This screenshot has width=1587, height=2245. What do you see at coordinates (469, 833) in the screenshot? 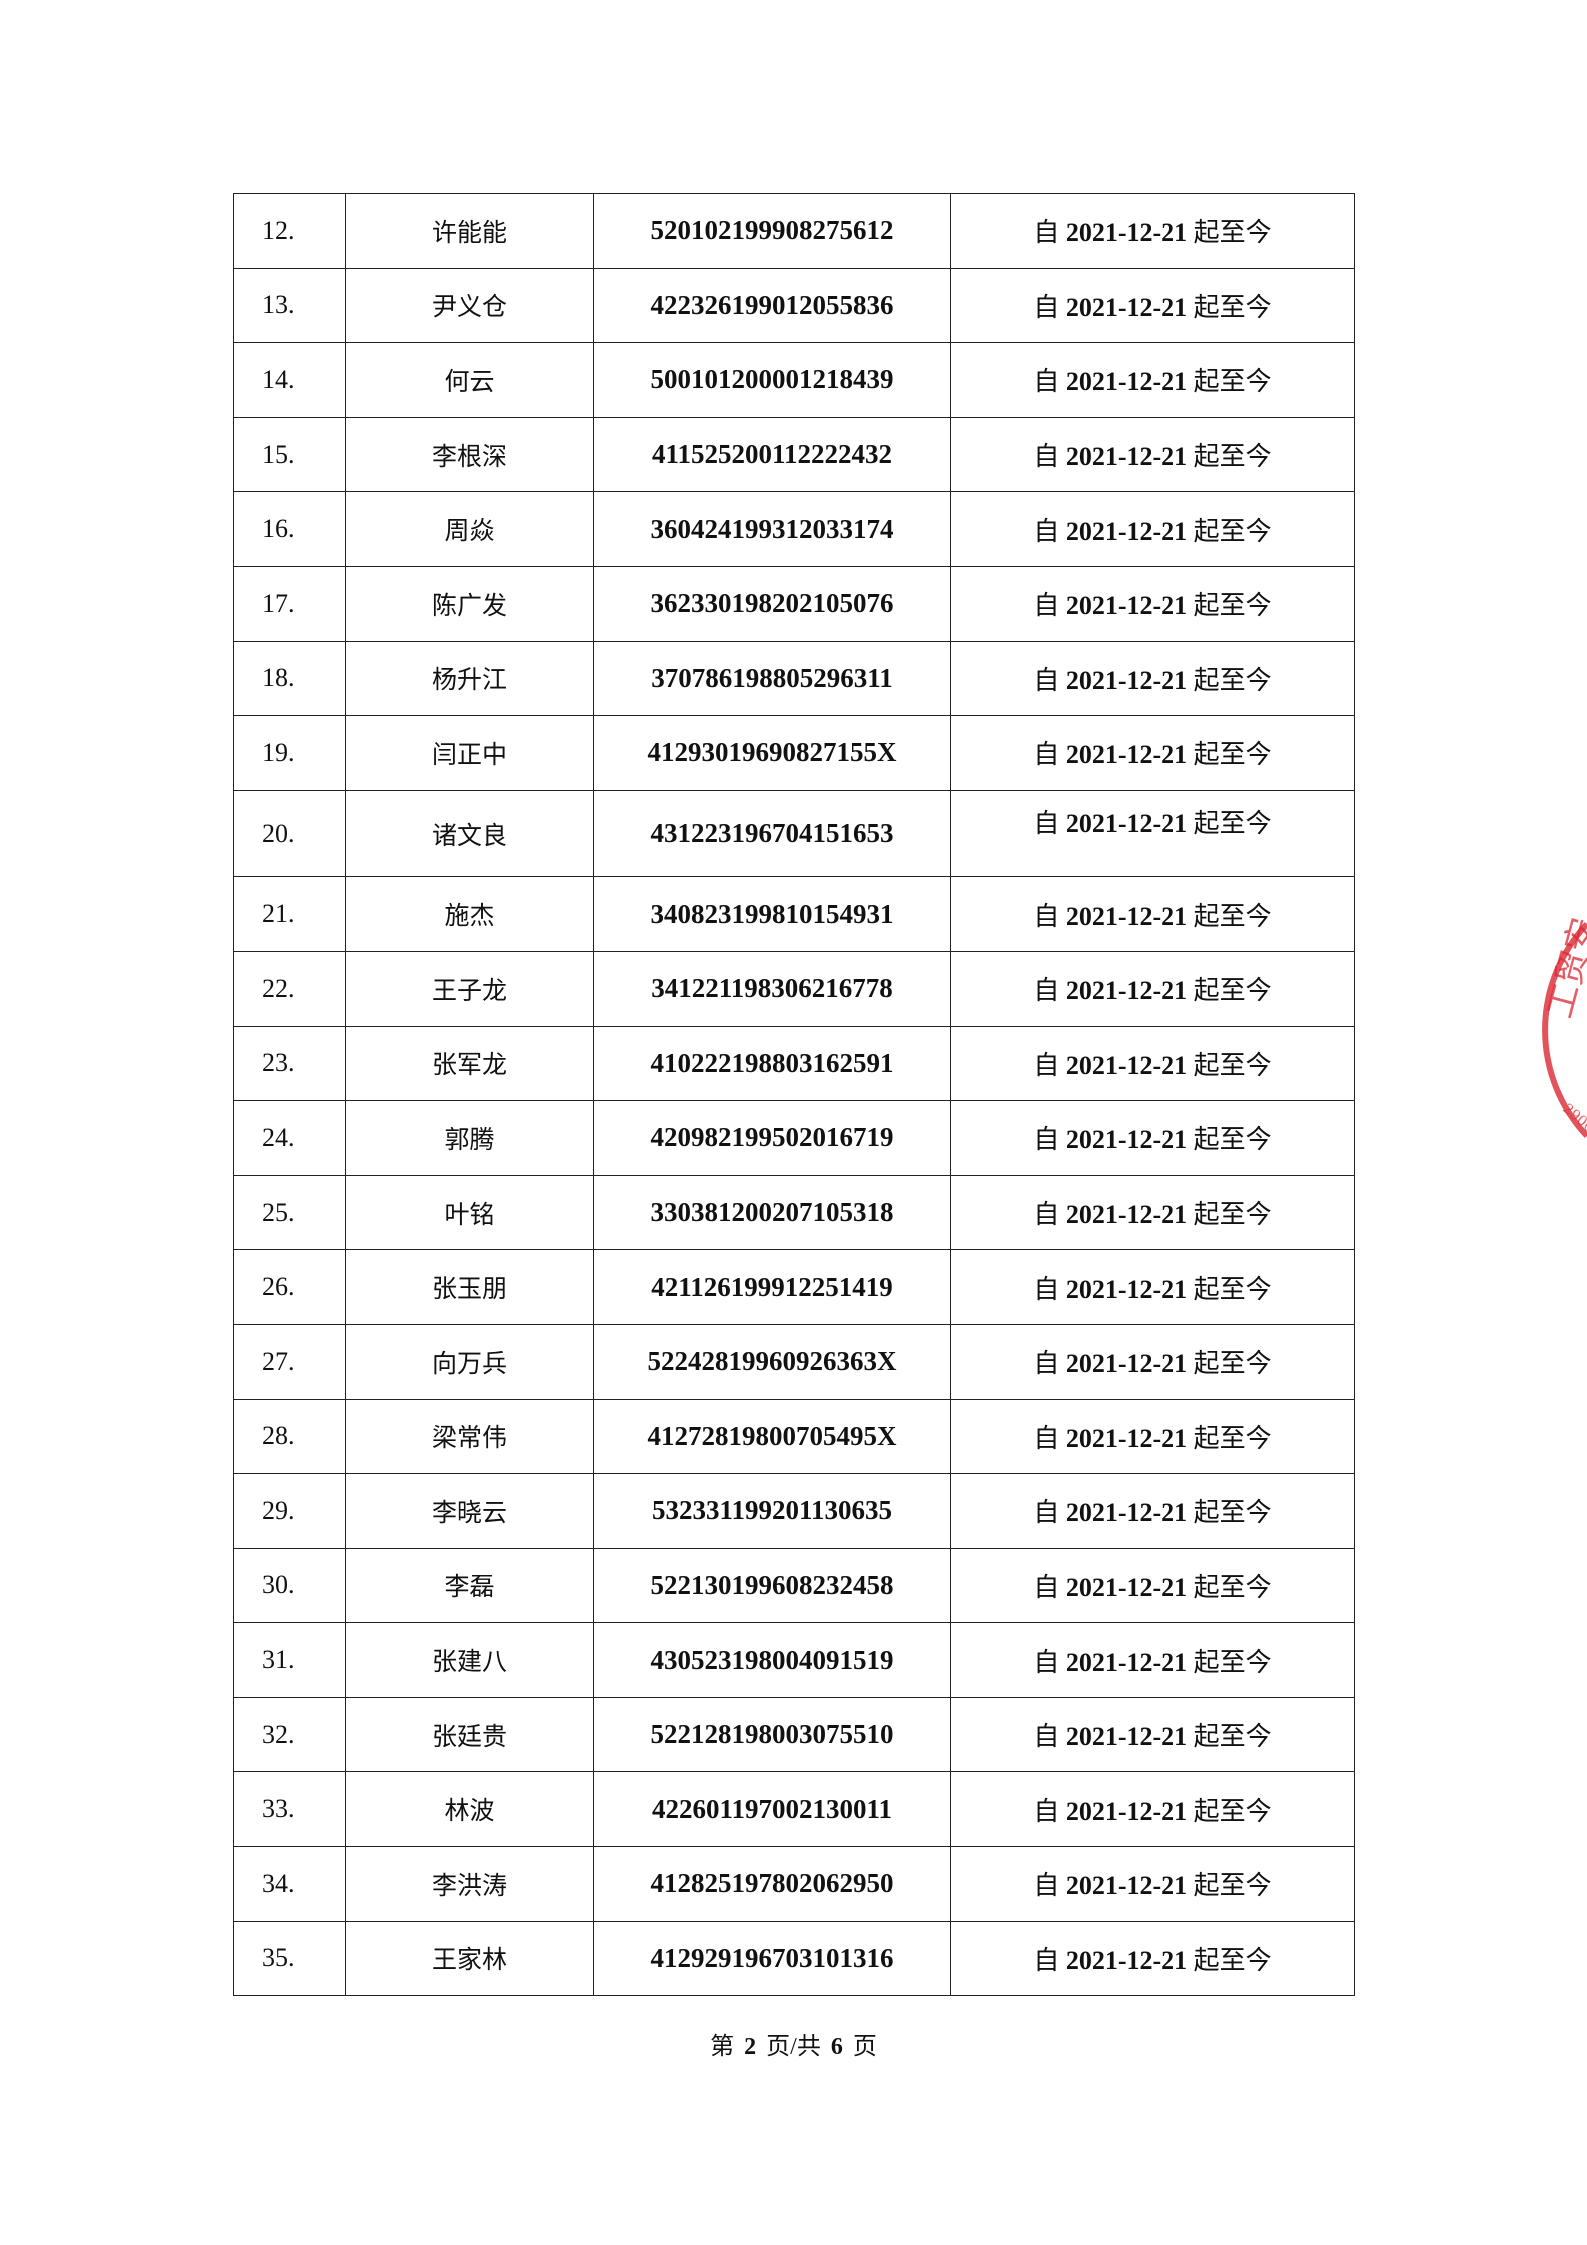
I see `person-name: 诸文良` at bounding box center [469, 833].